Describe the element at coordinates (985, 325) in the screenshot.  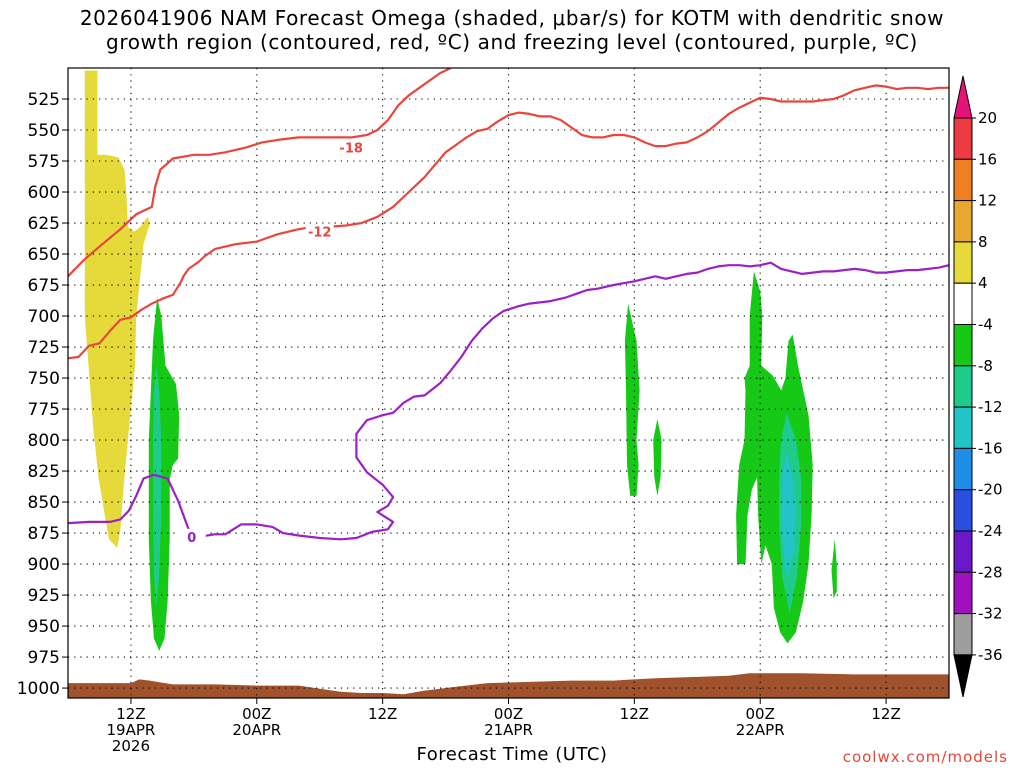
I see `colorbar-label: -4` at that location.